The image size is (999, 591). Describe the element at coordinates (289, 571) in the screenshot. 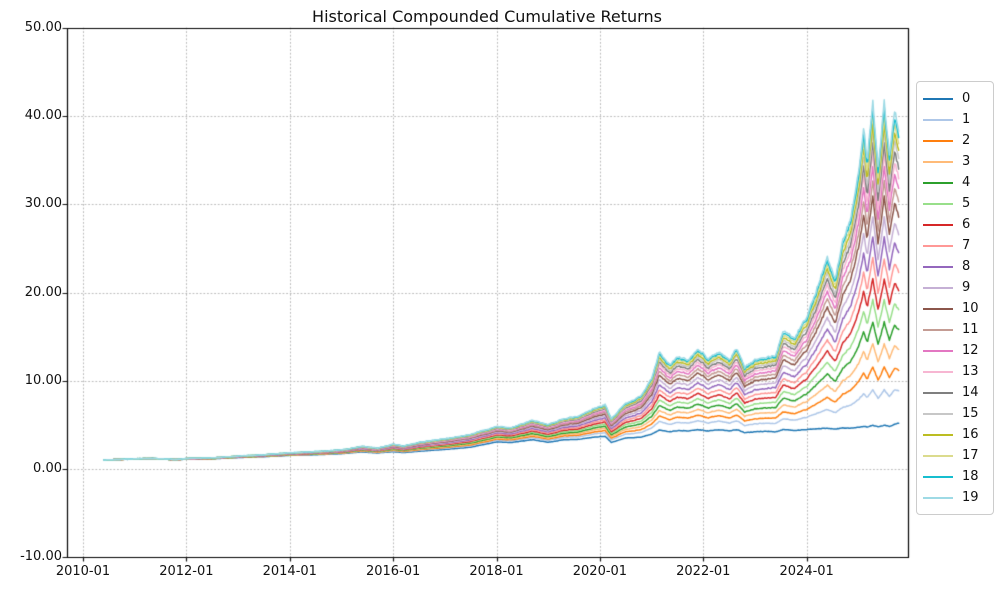

I see `x-tick-label: 2014-01` at that location.